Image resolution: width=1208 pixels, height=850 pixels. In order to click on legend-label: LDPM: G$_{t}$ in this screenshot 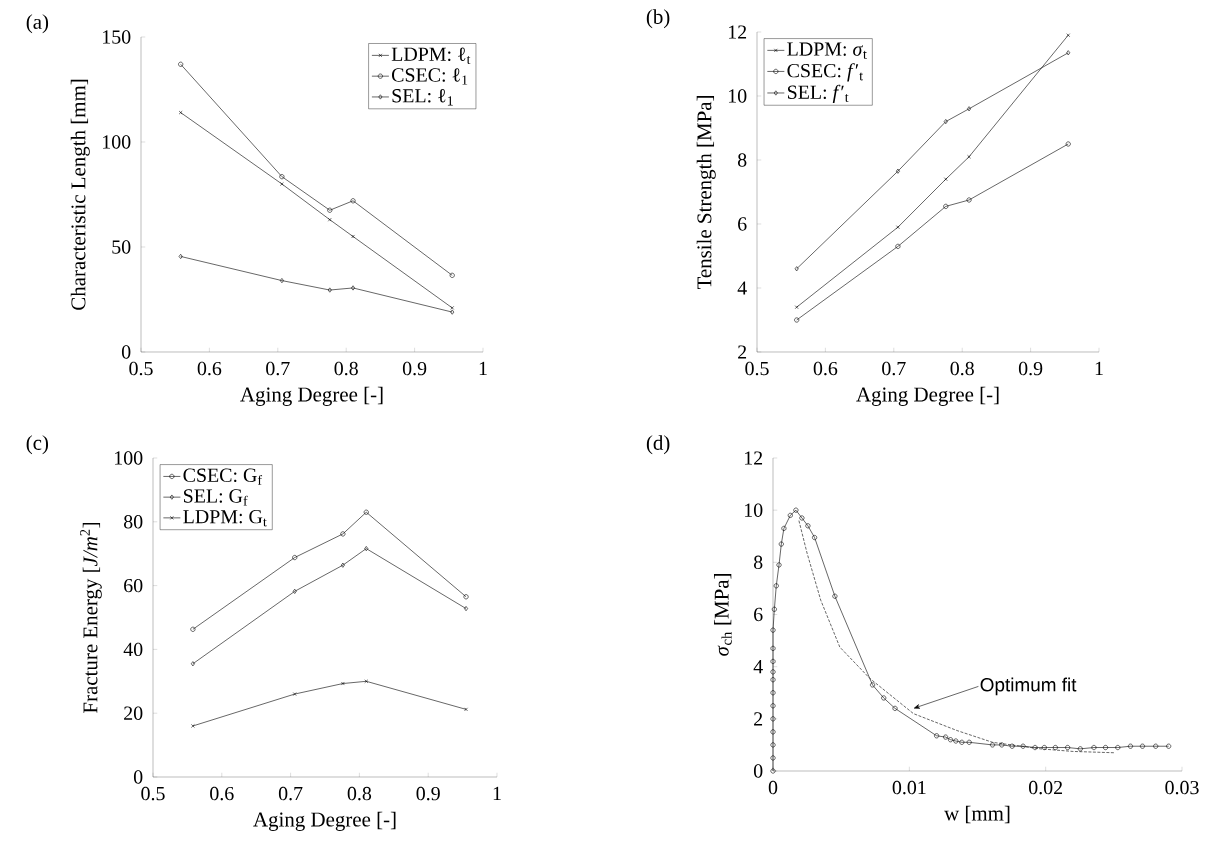, I will do `click(225, 518)`.